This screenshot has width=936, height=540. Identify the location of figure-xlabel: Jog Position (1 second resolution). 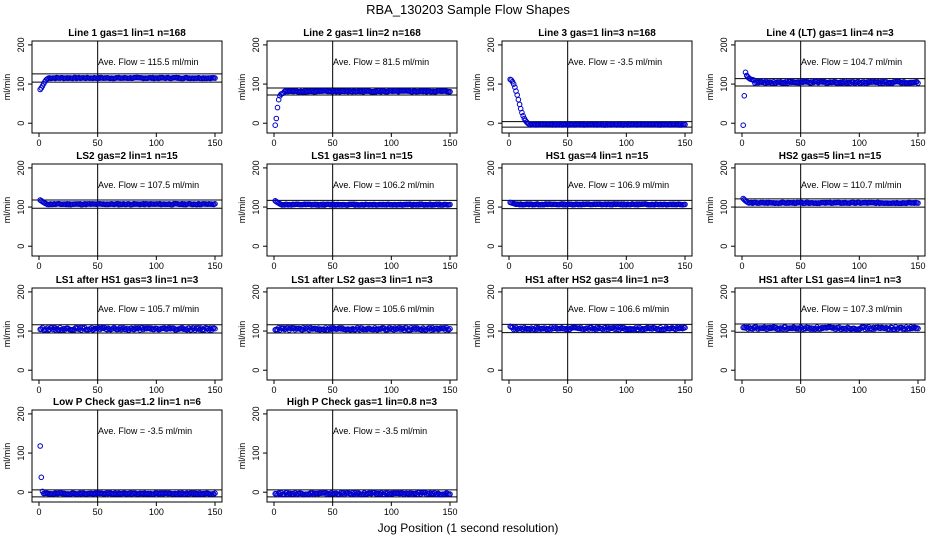
(468, 528).